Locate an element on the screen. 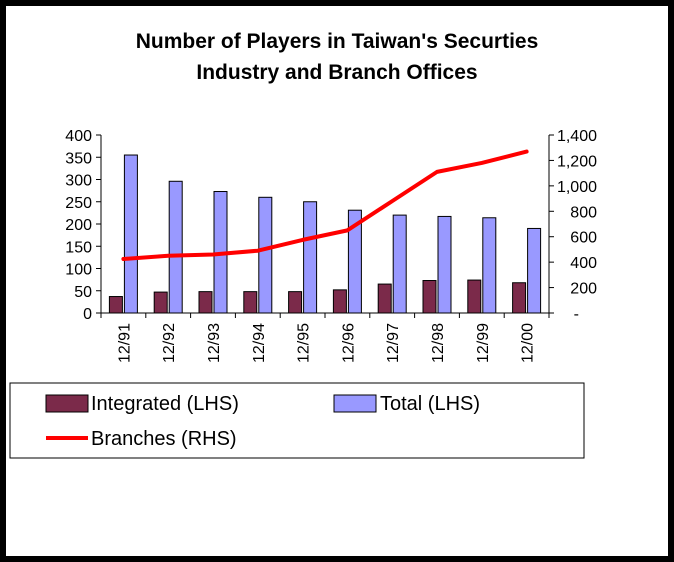 The image size is (674, 562). legend-label-integrated: Integrated (LHS) is located at coordinates (165, 404).